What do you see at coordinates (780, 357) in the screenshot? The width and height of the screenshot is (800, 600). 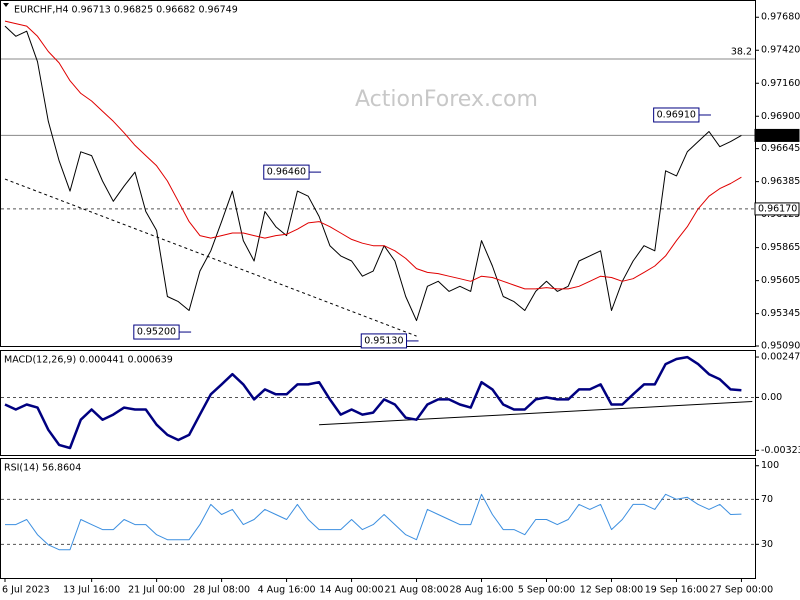 I see `y-tick-label: 0.002471` at bounding box center [780, 357].